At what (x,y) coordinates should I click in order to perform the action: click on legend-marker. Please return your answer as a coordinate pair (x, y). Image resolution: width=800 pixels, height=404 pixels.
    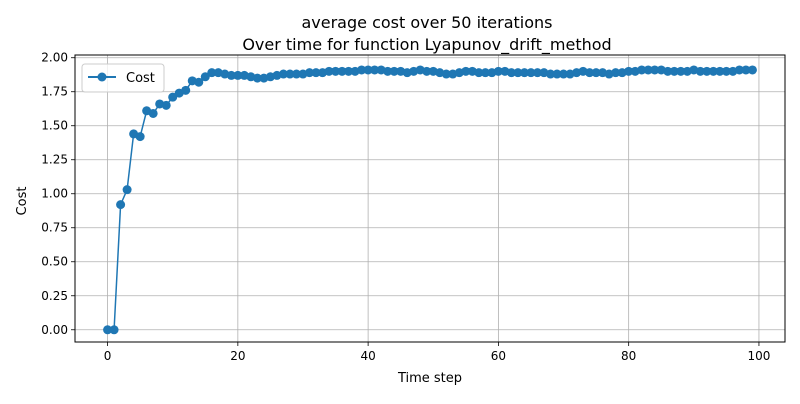
    Looking at the image, I should click on (102, 77).